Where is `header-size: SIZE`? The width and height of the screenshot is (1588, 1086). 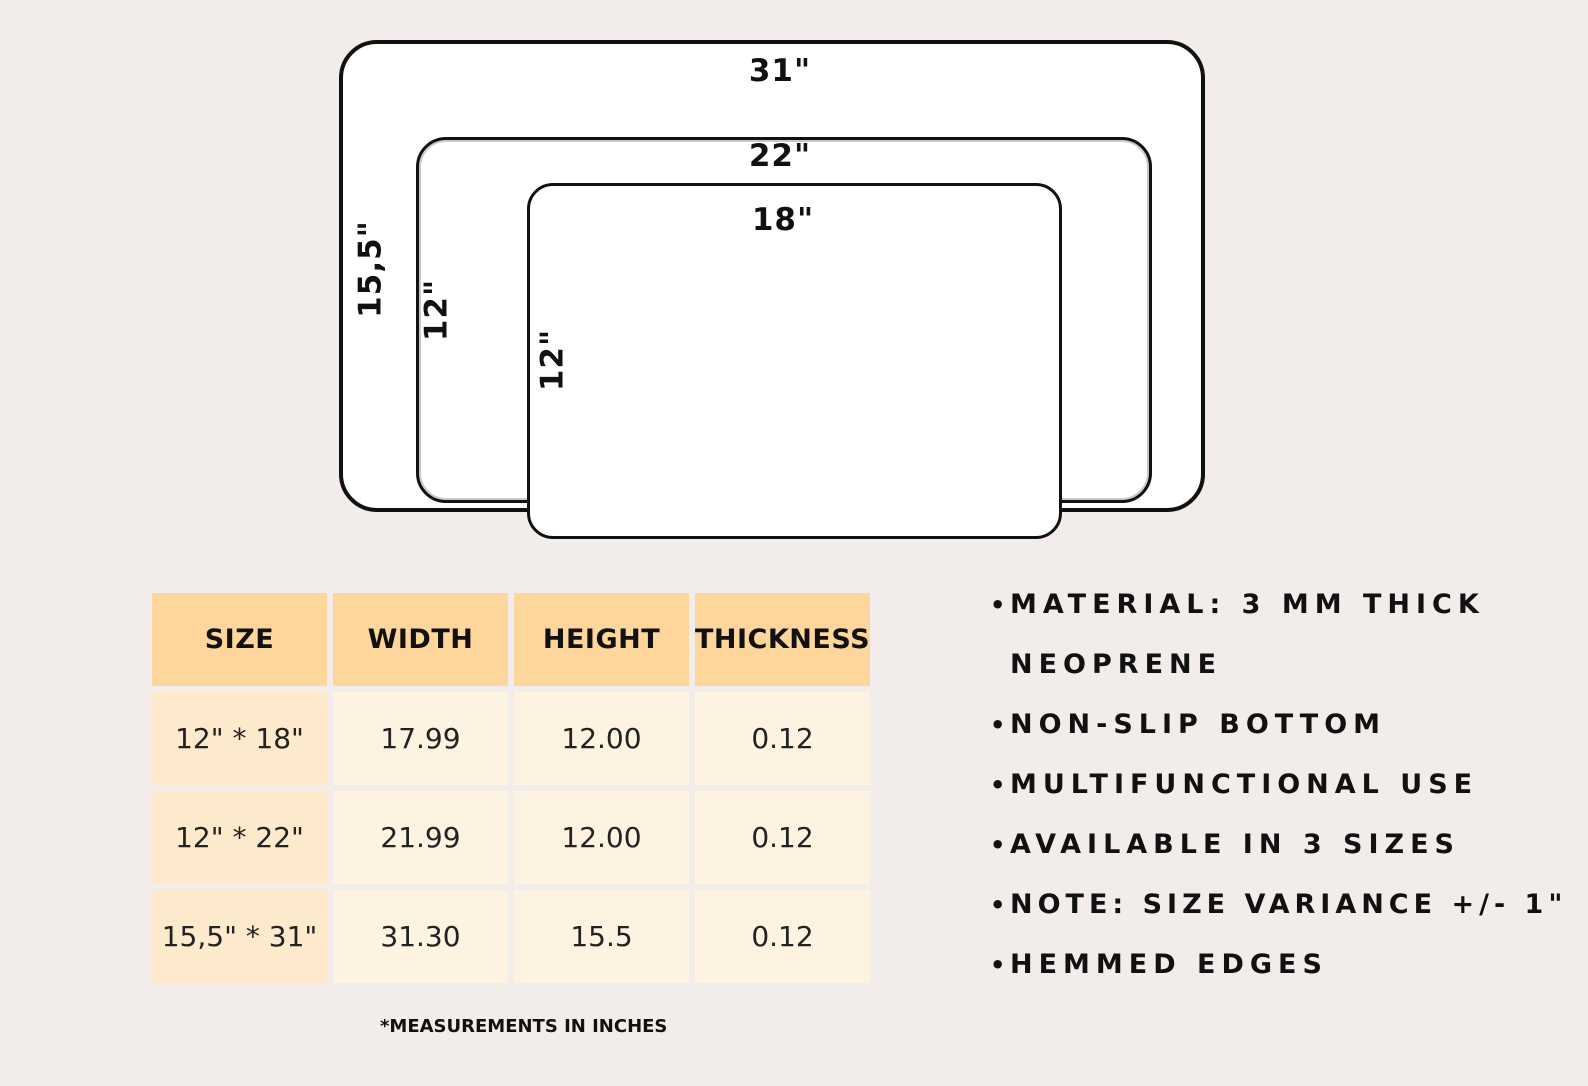 header-size: SIZE is located at coordinates (239, 639).